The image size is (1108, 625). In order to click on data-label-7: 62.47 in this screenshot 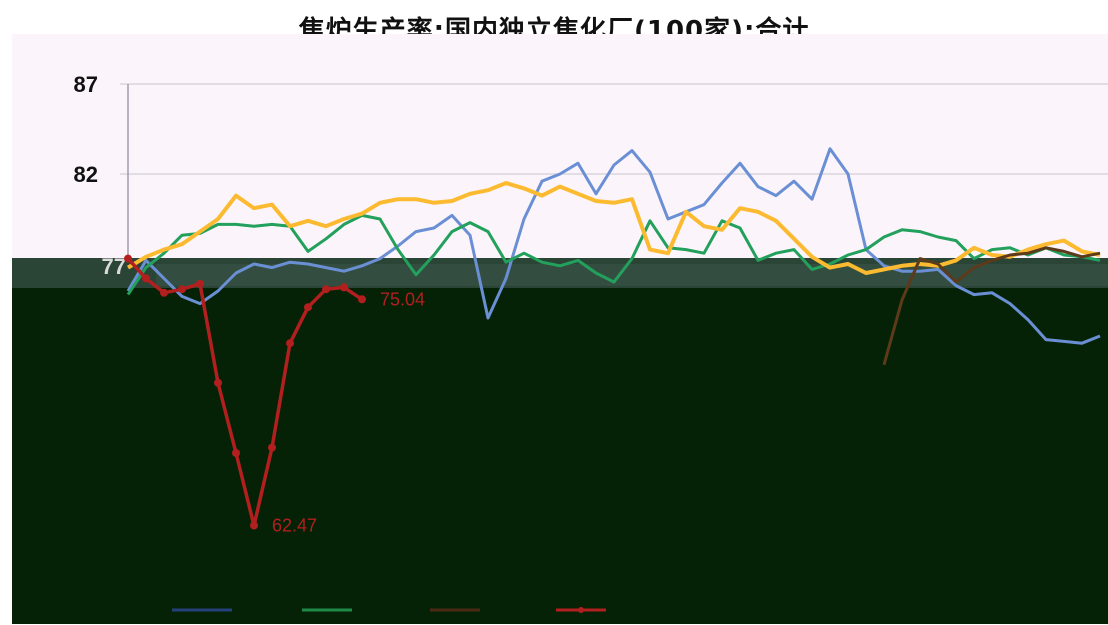, I will do `click(294, 526)`.